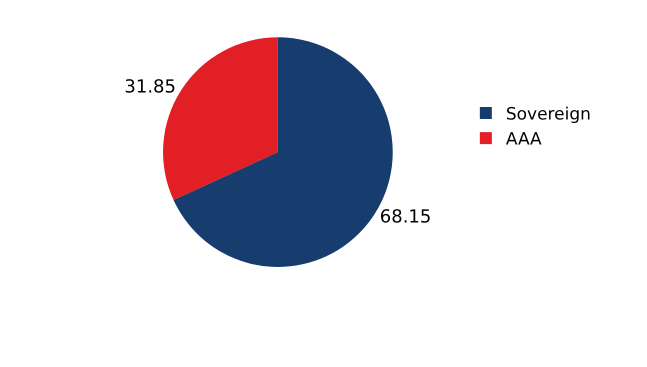 The image size is (647, 367). Describe the element at coordinates (406, 217) in the screenshot. I see `data-label: 68.15` at that location.